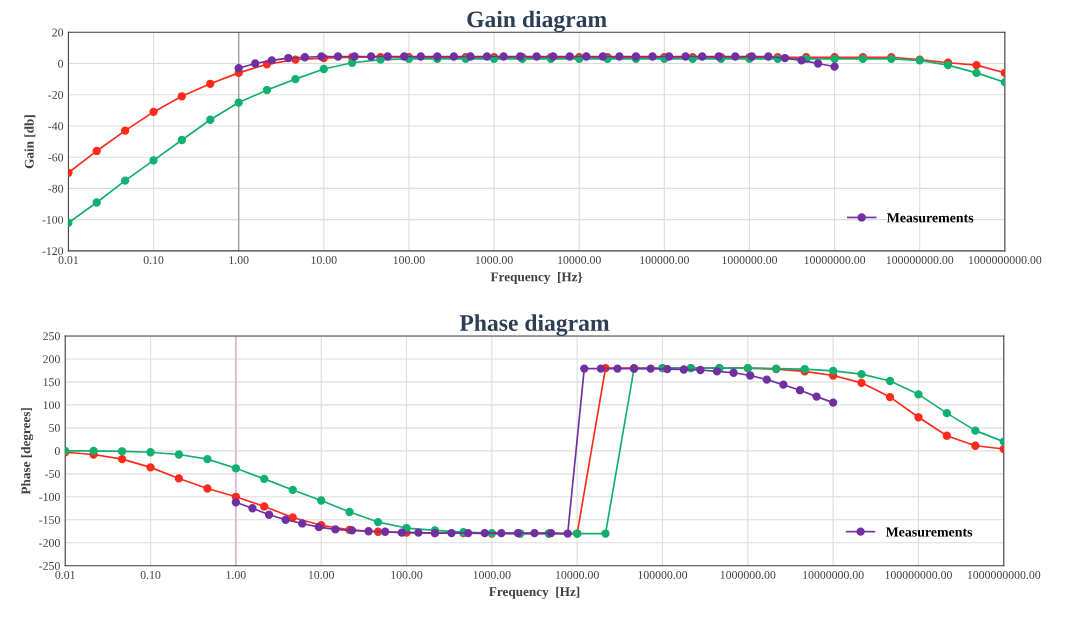 The width and height of the screenshot is (1069, 621). I want to click on y-tick-label: -200, so click(49, 543).